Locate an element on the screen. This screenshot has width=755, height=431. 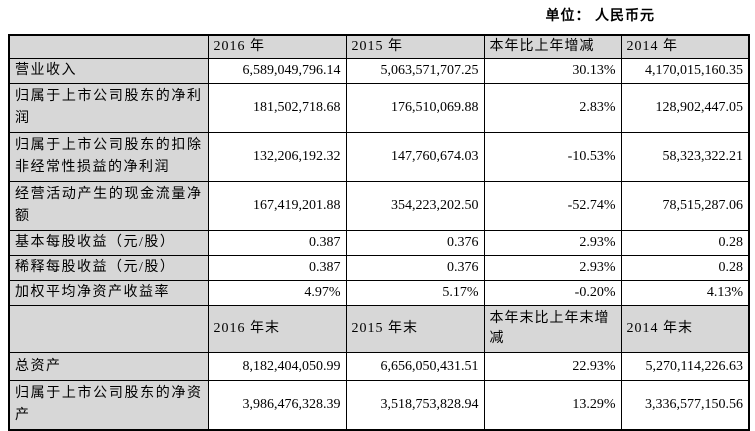
cell-2016: 132,206,192.32 is located at coordinates (277, 157).